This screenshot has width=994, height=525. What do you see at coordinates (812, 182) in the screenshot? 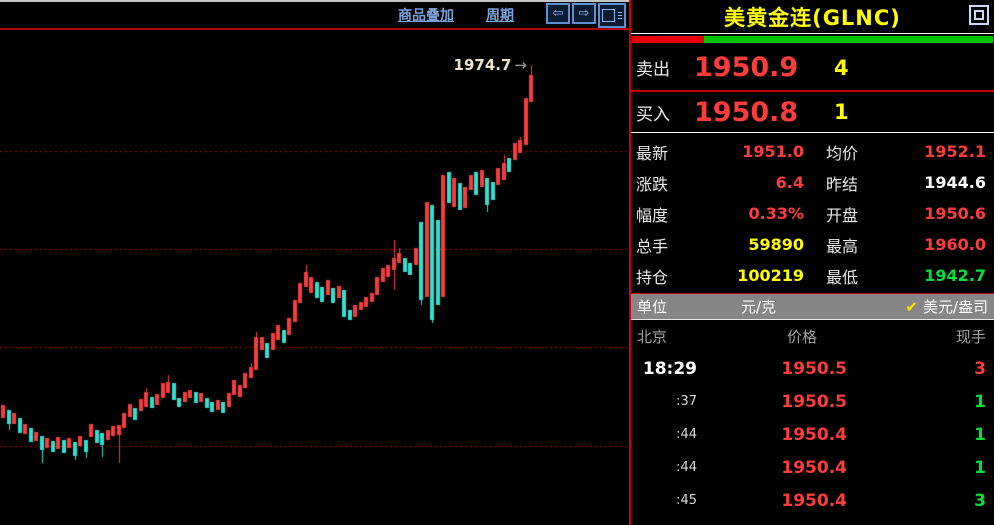
I see `stat-row: 涨跌 6.4 昨结 1944.6` at bounding box center [812, 182].